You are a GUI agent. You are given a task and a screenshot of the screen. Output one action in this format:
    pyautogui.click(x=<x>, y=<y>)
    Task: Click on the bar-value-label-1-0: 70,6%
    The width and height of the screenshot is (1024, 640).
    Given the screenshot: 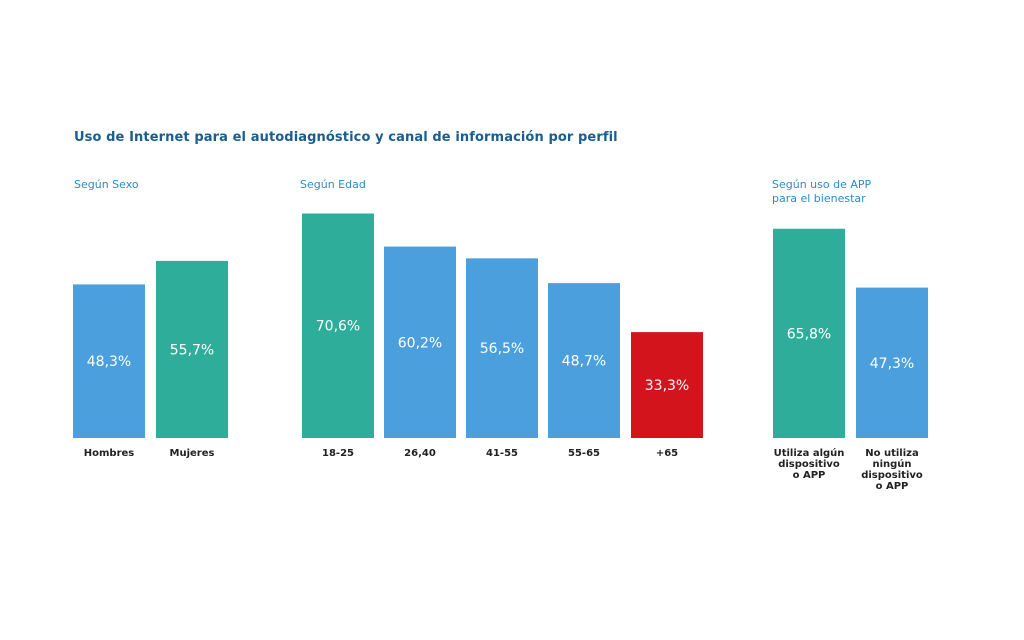 What is the action you would take?
    pyautogui.click(x=338, y=327)
    